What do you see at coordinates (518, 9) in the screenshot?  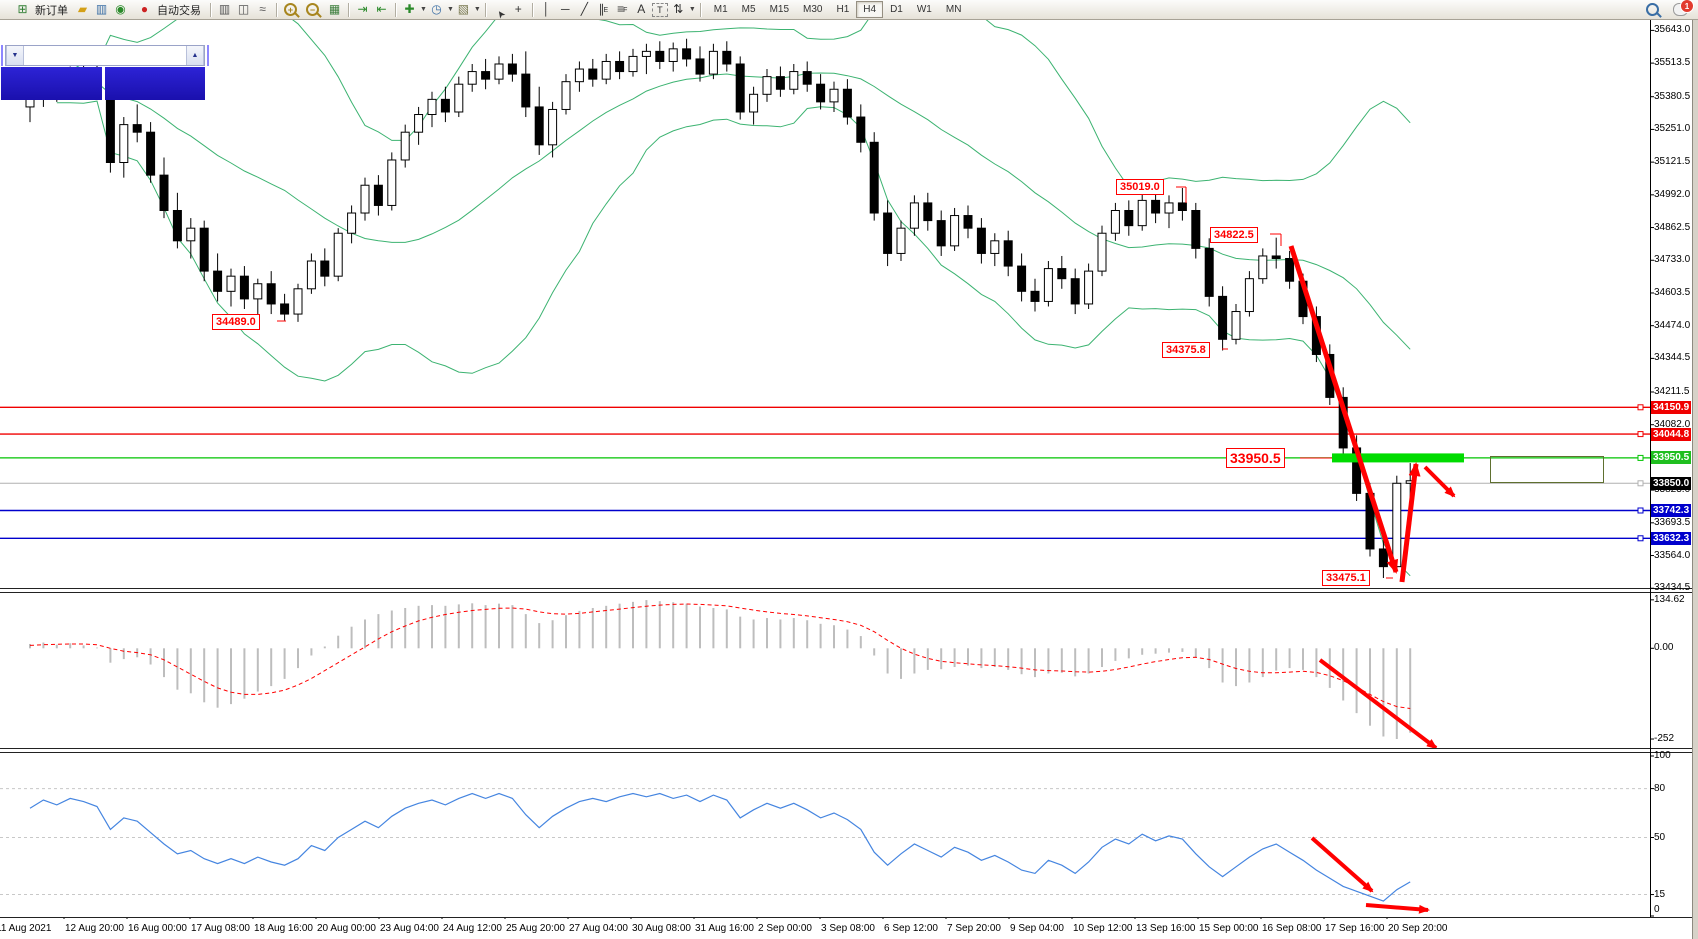 I see `crosshair-icon: +` at bounding box center [518, 9].